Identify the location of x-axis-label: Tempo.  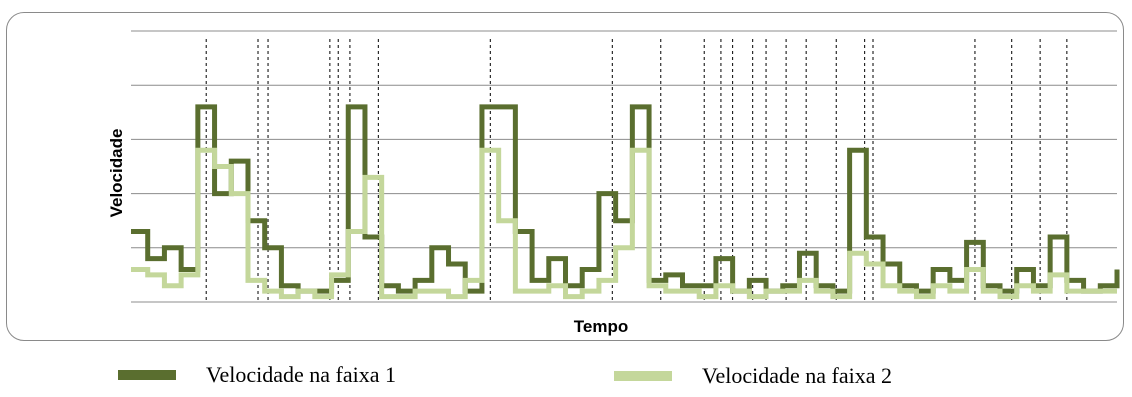
(601, 326).